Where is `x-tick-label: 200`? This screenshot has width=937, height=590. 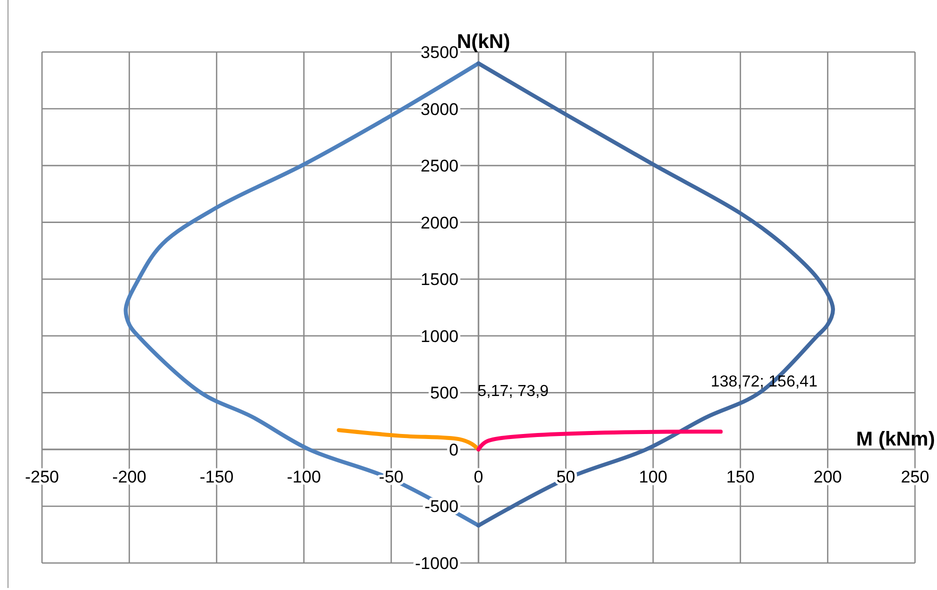
x-tick-label: 200 is located at coordinates (828, 476).